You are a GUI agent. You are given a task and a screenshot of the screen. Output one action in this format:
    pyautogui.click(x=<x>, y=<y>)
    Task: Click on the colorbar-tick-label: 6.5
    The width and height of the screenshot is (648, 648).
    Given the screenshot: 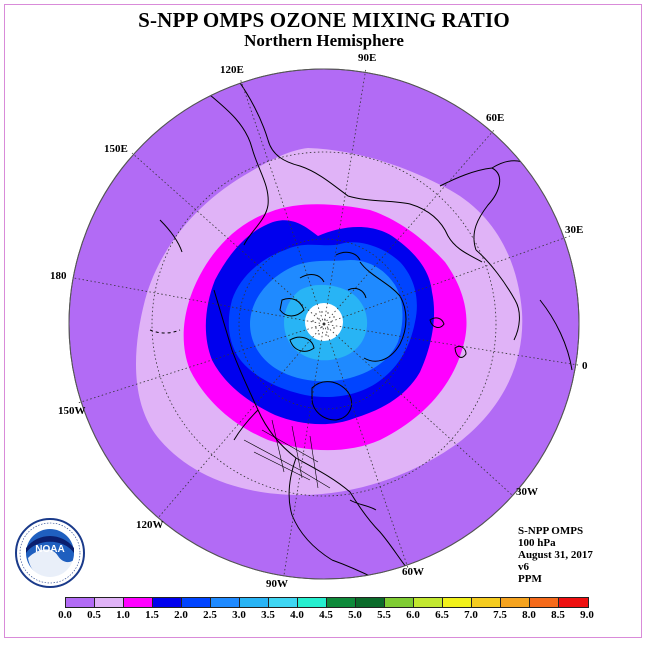 What is the action you would take?
    pyautogui.click(x=442, y=615)
    